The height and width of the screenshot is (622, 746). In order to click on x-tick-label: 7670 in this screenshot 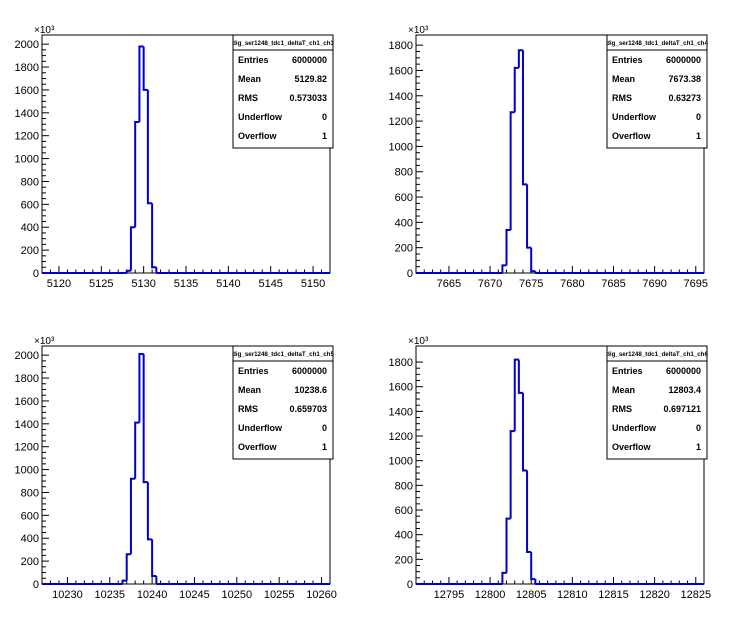, I will do `click(490, 284)`.